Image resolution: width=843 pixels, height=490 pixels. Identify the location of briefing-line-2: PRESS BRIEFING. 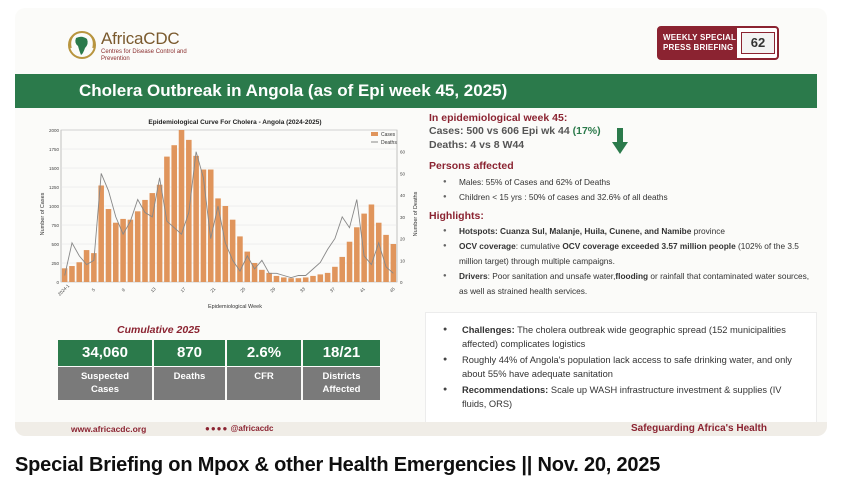
(698, 47).